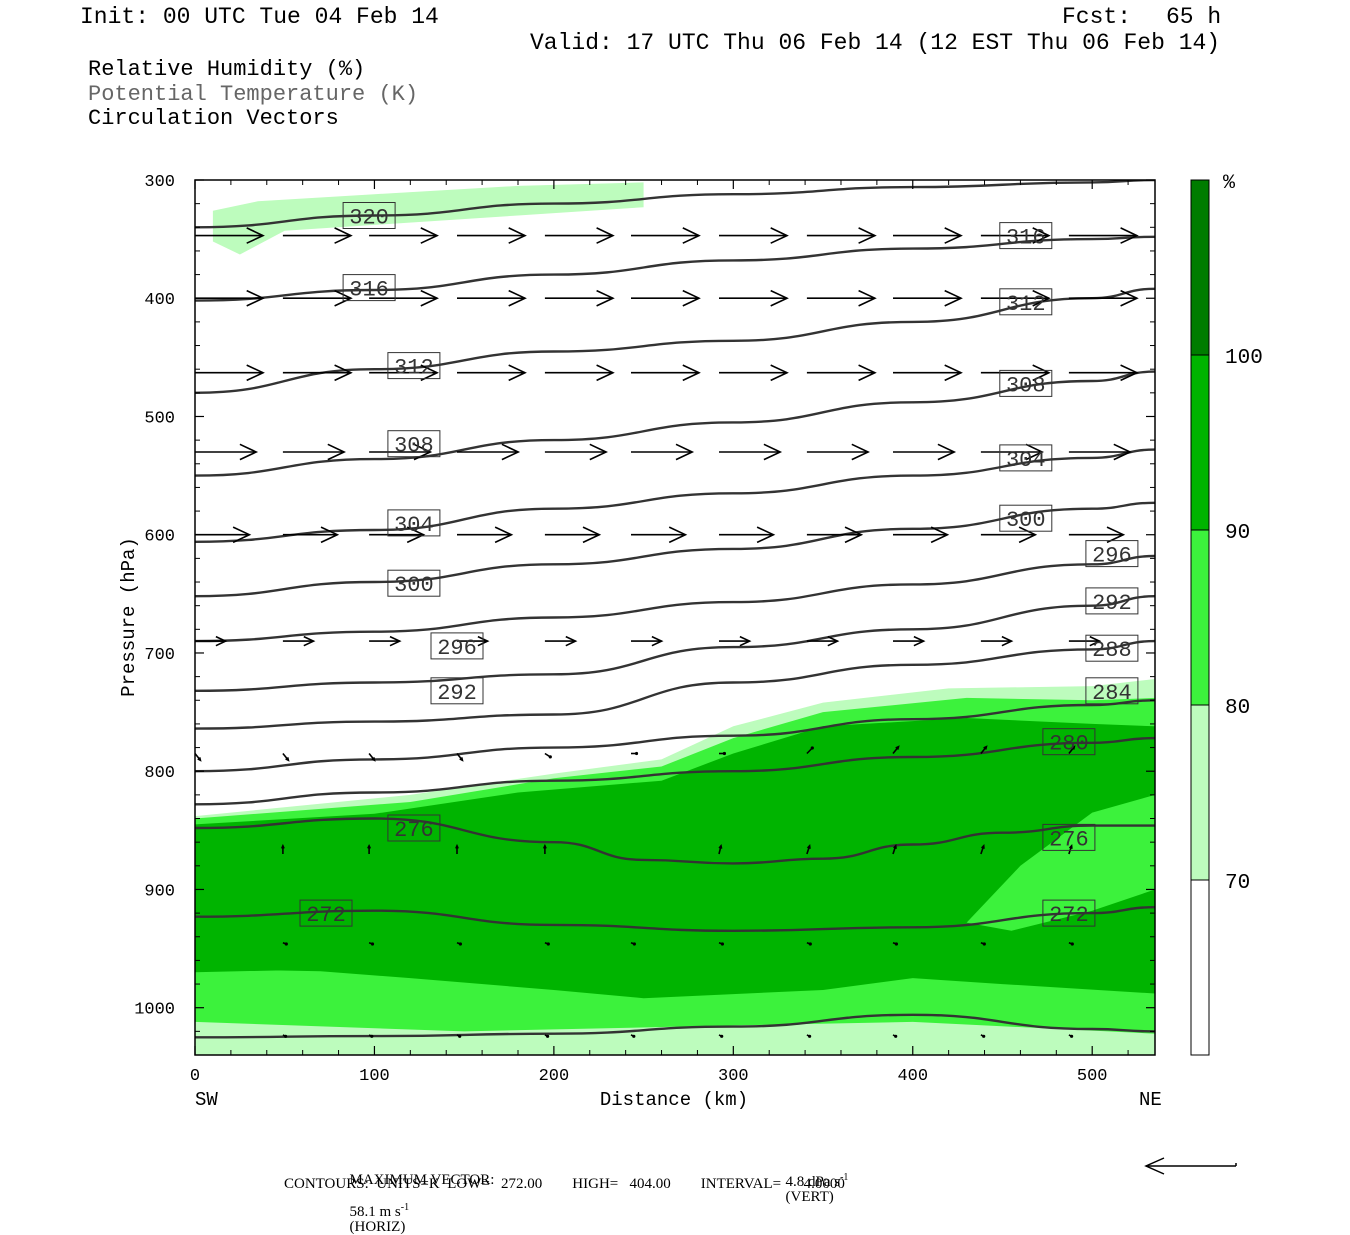 The width and height of the screenshot is (1350, 1235). I want to click on y-tick-label: 300, so click(159, 182).